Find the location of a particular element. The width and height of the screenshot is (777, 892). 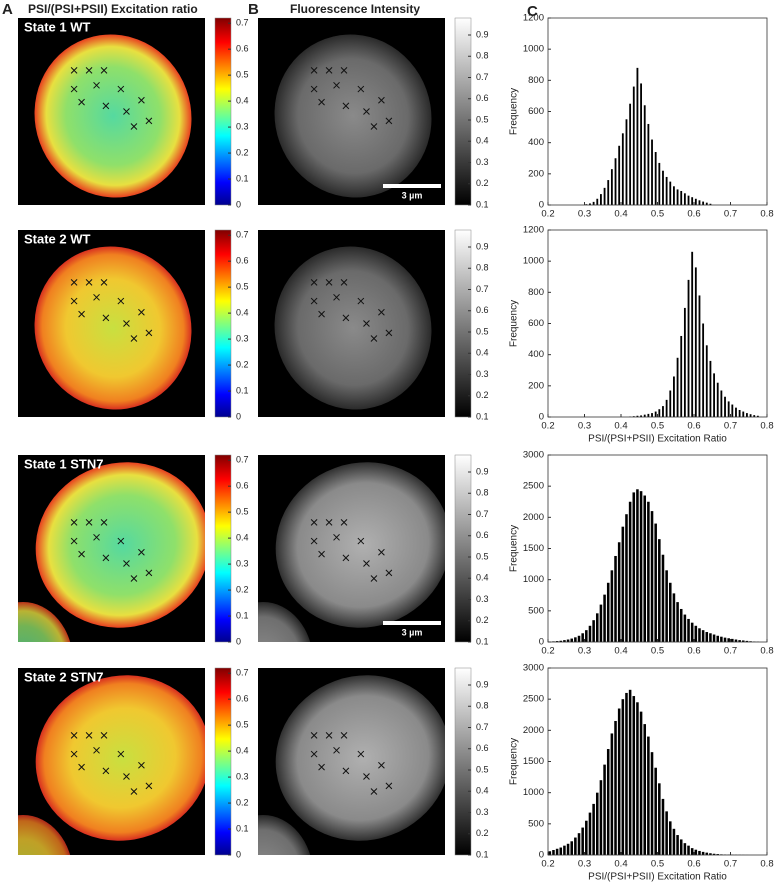

y-tick-label: 400 is located at coordinates (536, 142).